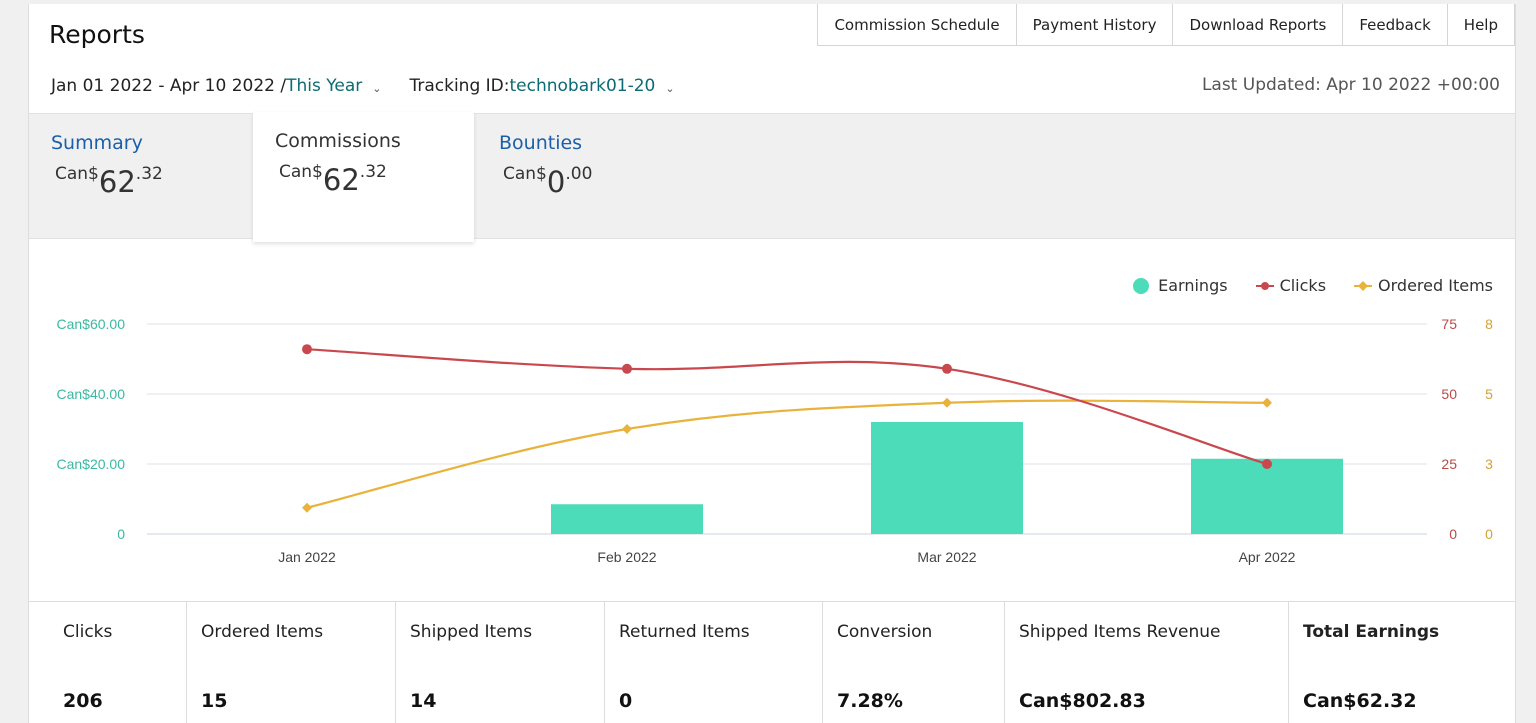 Image resolution: width=1536 pixels, height=723 pixels. Describe the element at coordinates (1363, 285) in the screenshot. I see `ordered-items-legend-icon` at that location.